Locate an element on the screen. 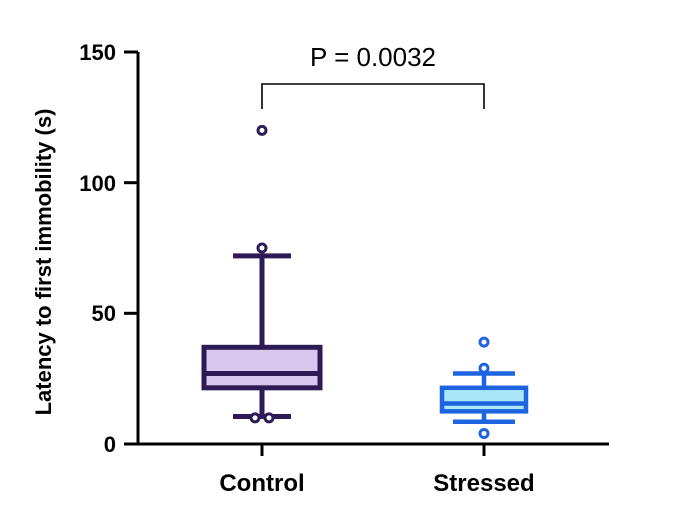 The image size is (700, 523). y-tick-label: 0 is located at coordinates (110, 444).